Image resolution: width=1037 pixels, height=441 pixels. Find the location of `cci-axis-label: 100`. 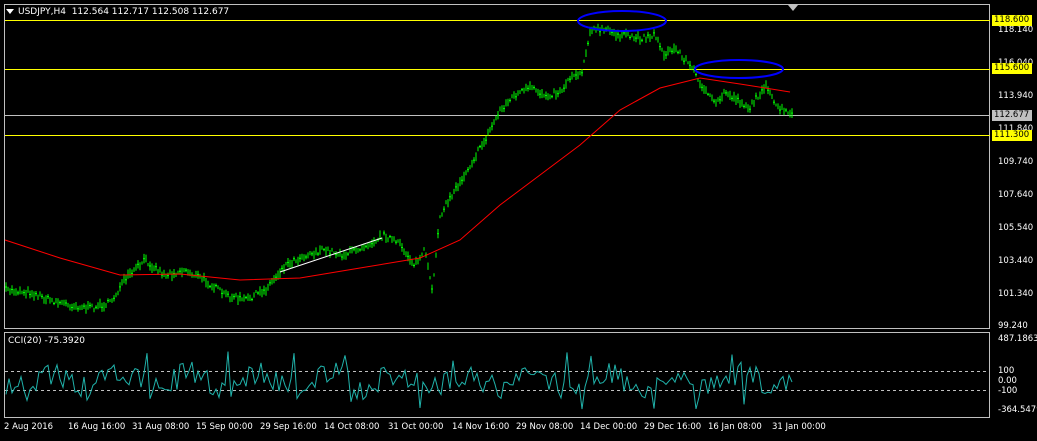

cci-axis-label: 100 is located at coordinates (1006, 371).